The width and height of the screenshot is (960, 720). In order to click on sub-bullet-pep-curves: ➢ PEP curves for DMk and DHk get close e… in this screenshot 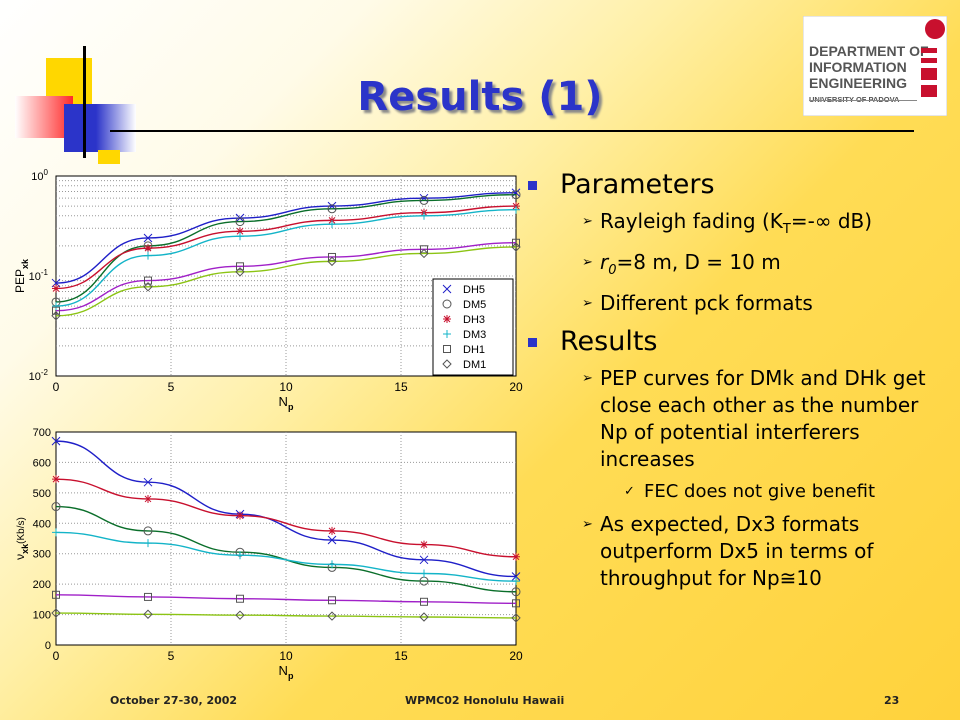, I will do `click(754, 418)`.